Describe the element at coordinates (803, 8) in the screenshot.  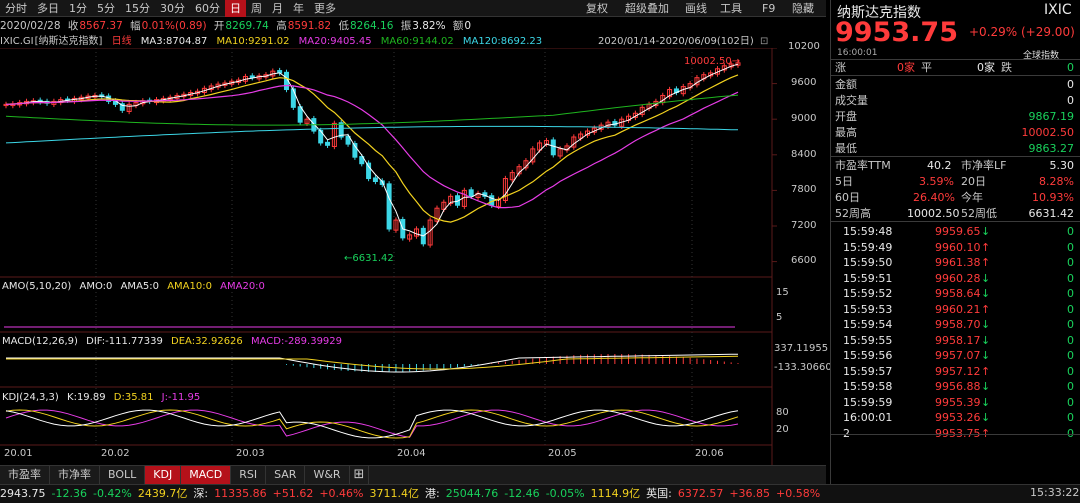
I see `hide-button: 隐藏` at that location.